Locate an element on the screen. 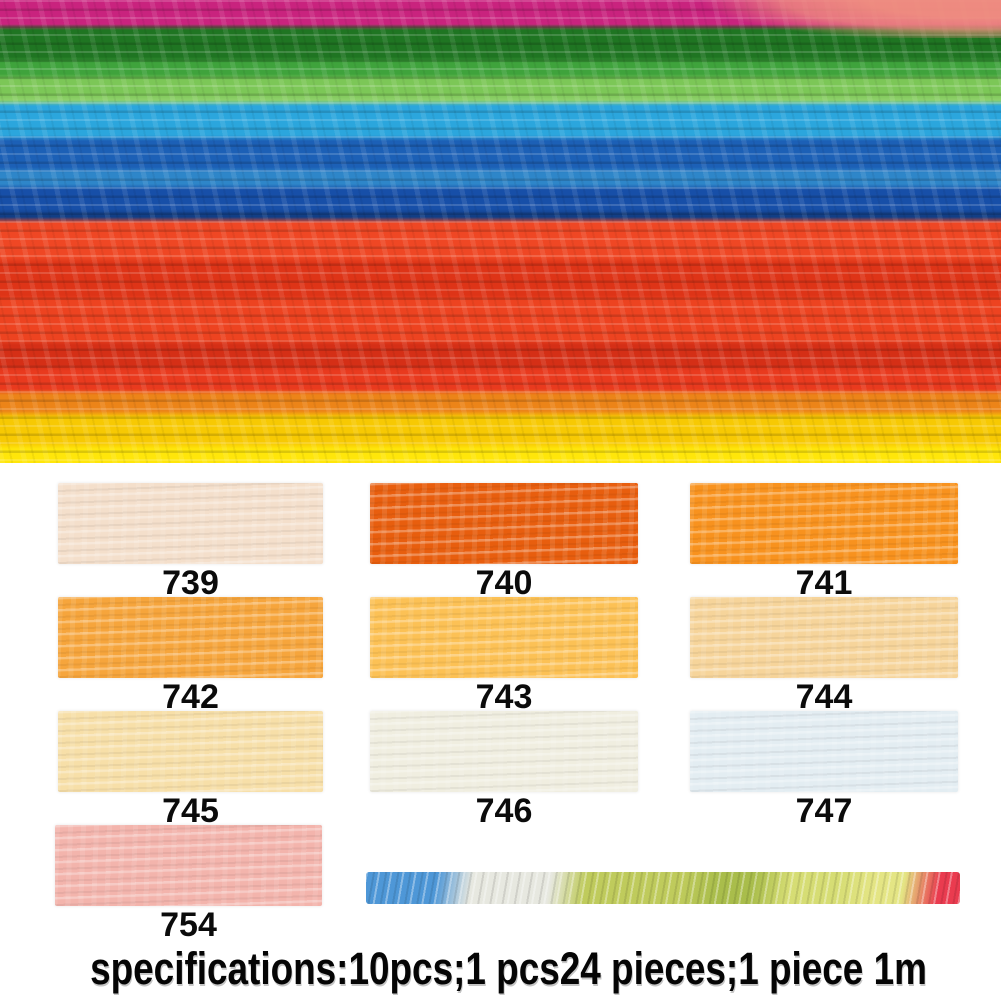 This screenshot has height=1001, width=1001. swatch-cell-746: 746 is located at coordinates (504, 769).